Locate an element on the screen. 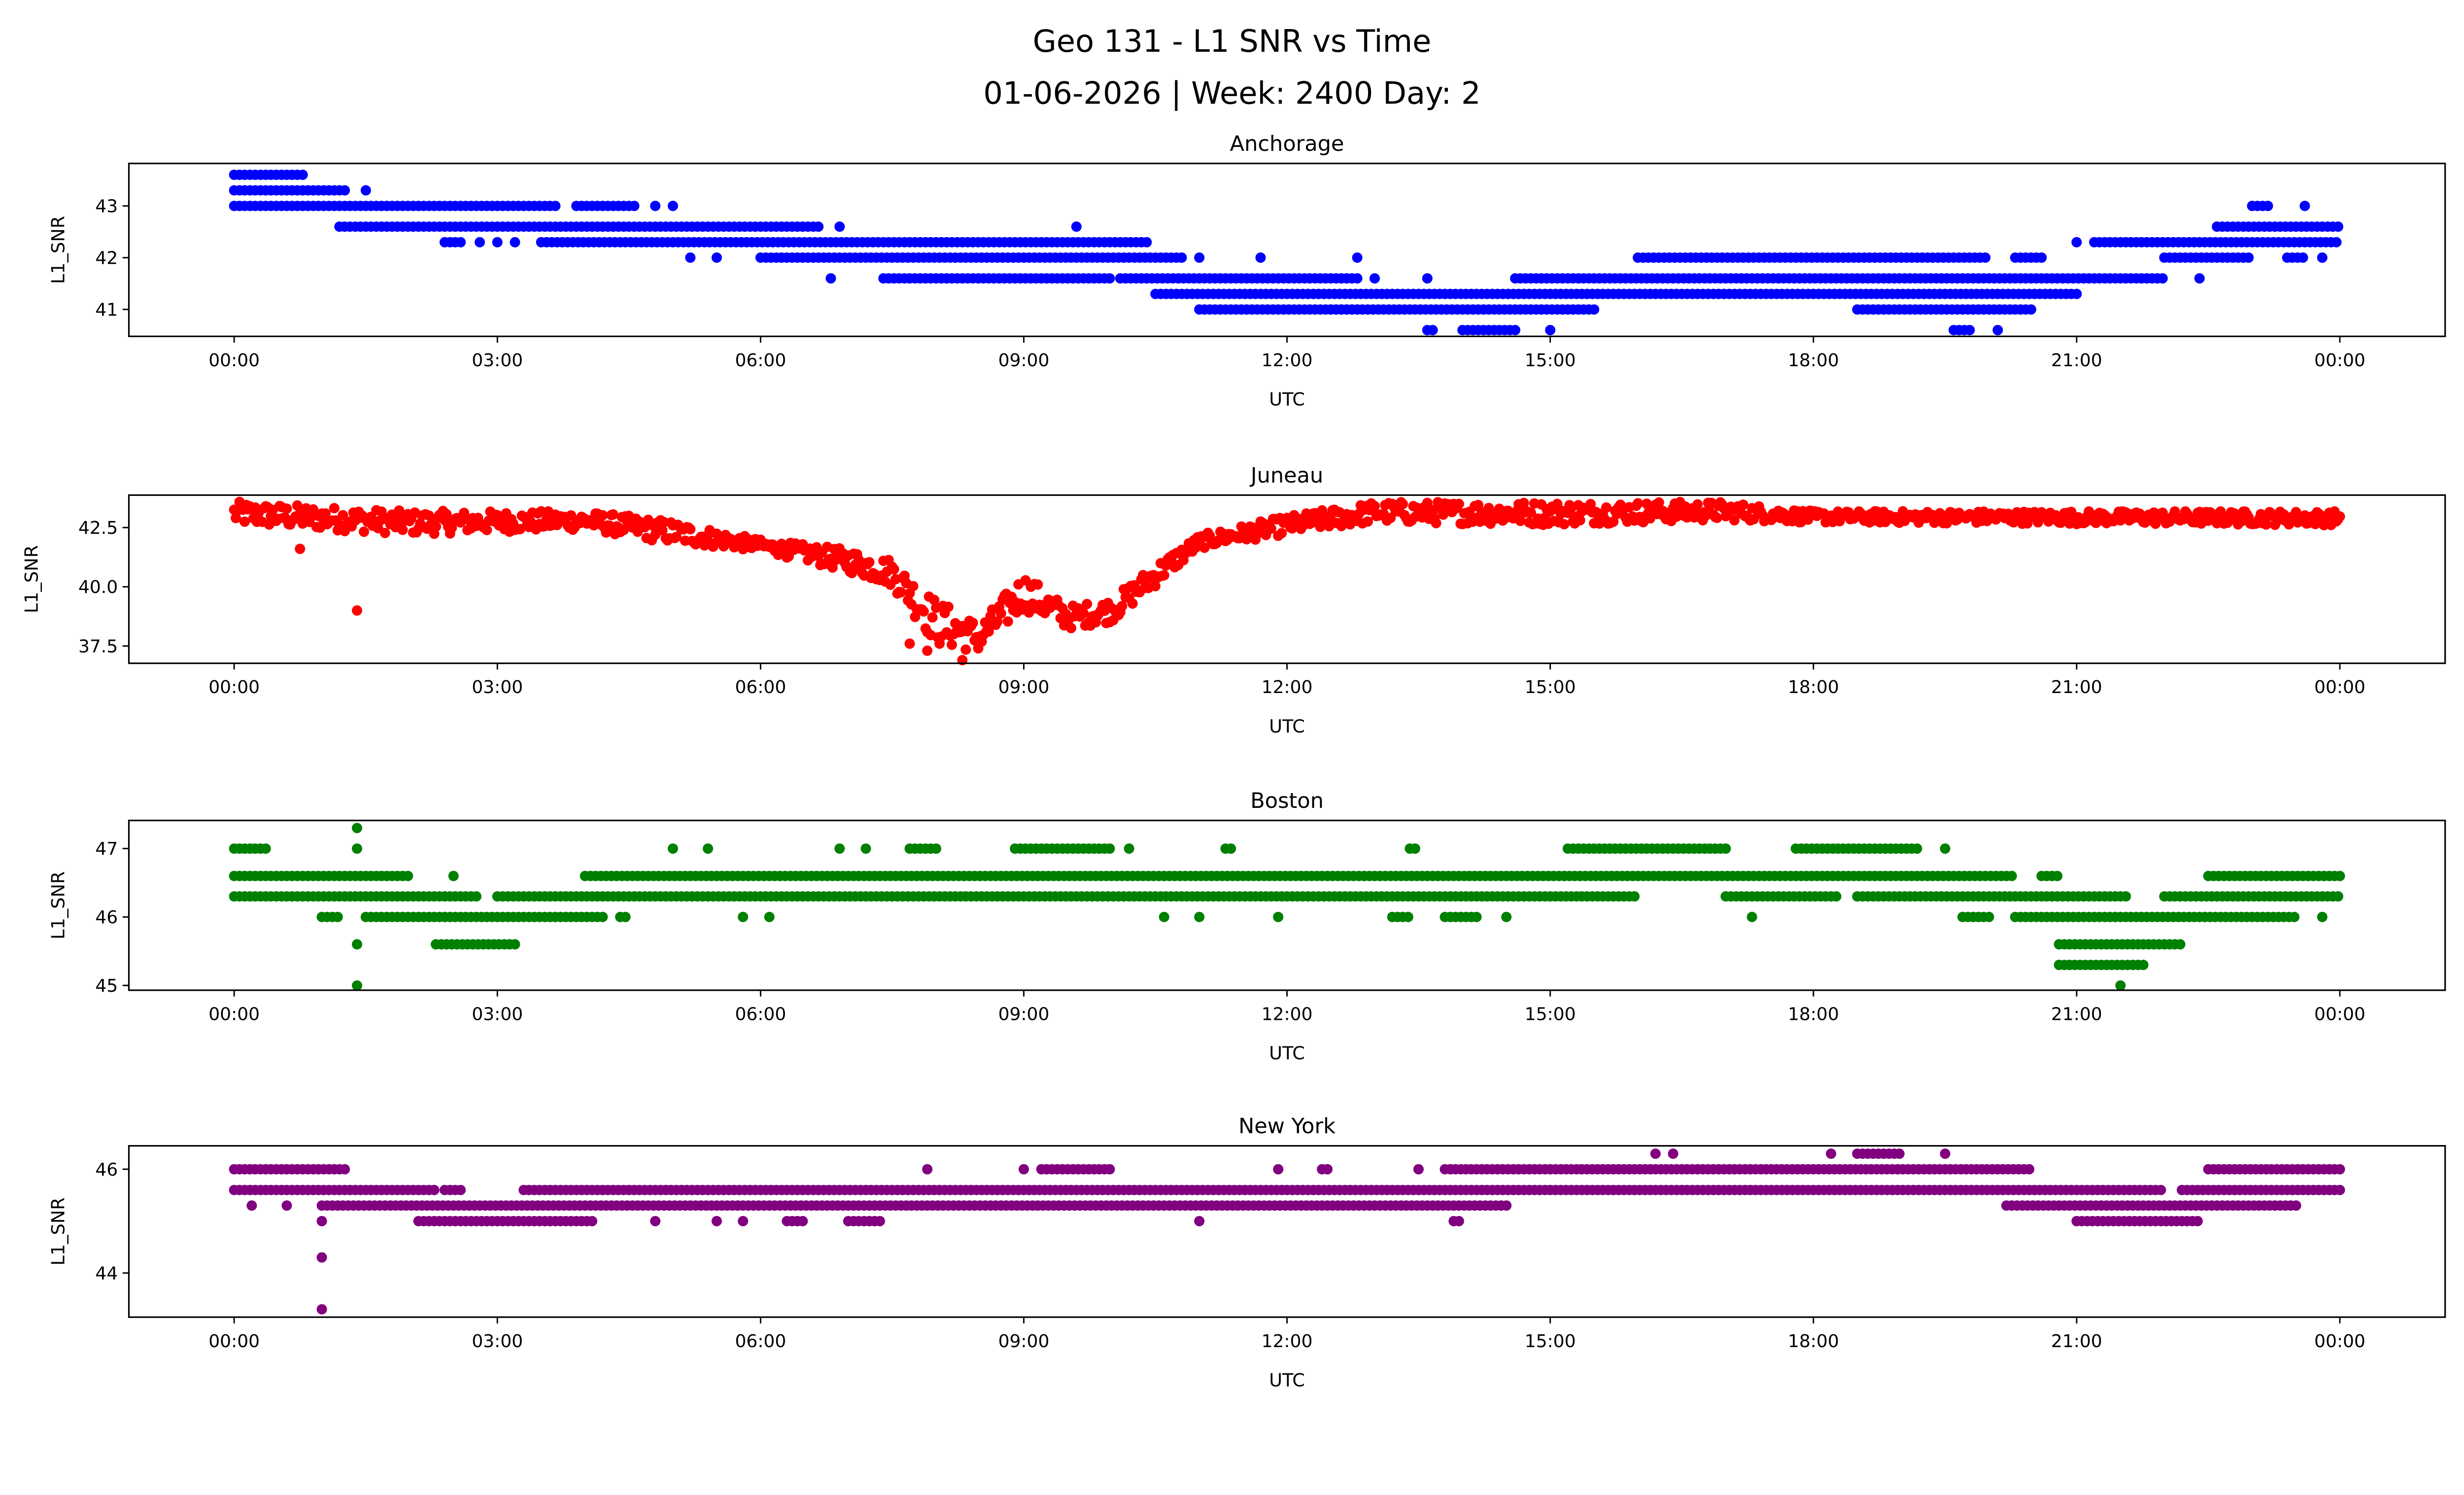 The image size is (2464, 1495). y-tick-label: 45 is located at coordinates (106, 986).